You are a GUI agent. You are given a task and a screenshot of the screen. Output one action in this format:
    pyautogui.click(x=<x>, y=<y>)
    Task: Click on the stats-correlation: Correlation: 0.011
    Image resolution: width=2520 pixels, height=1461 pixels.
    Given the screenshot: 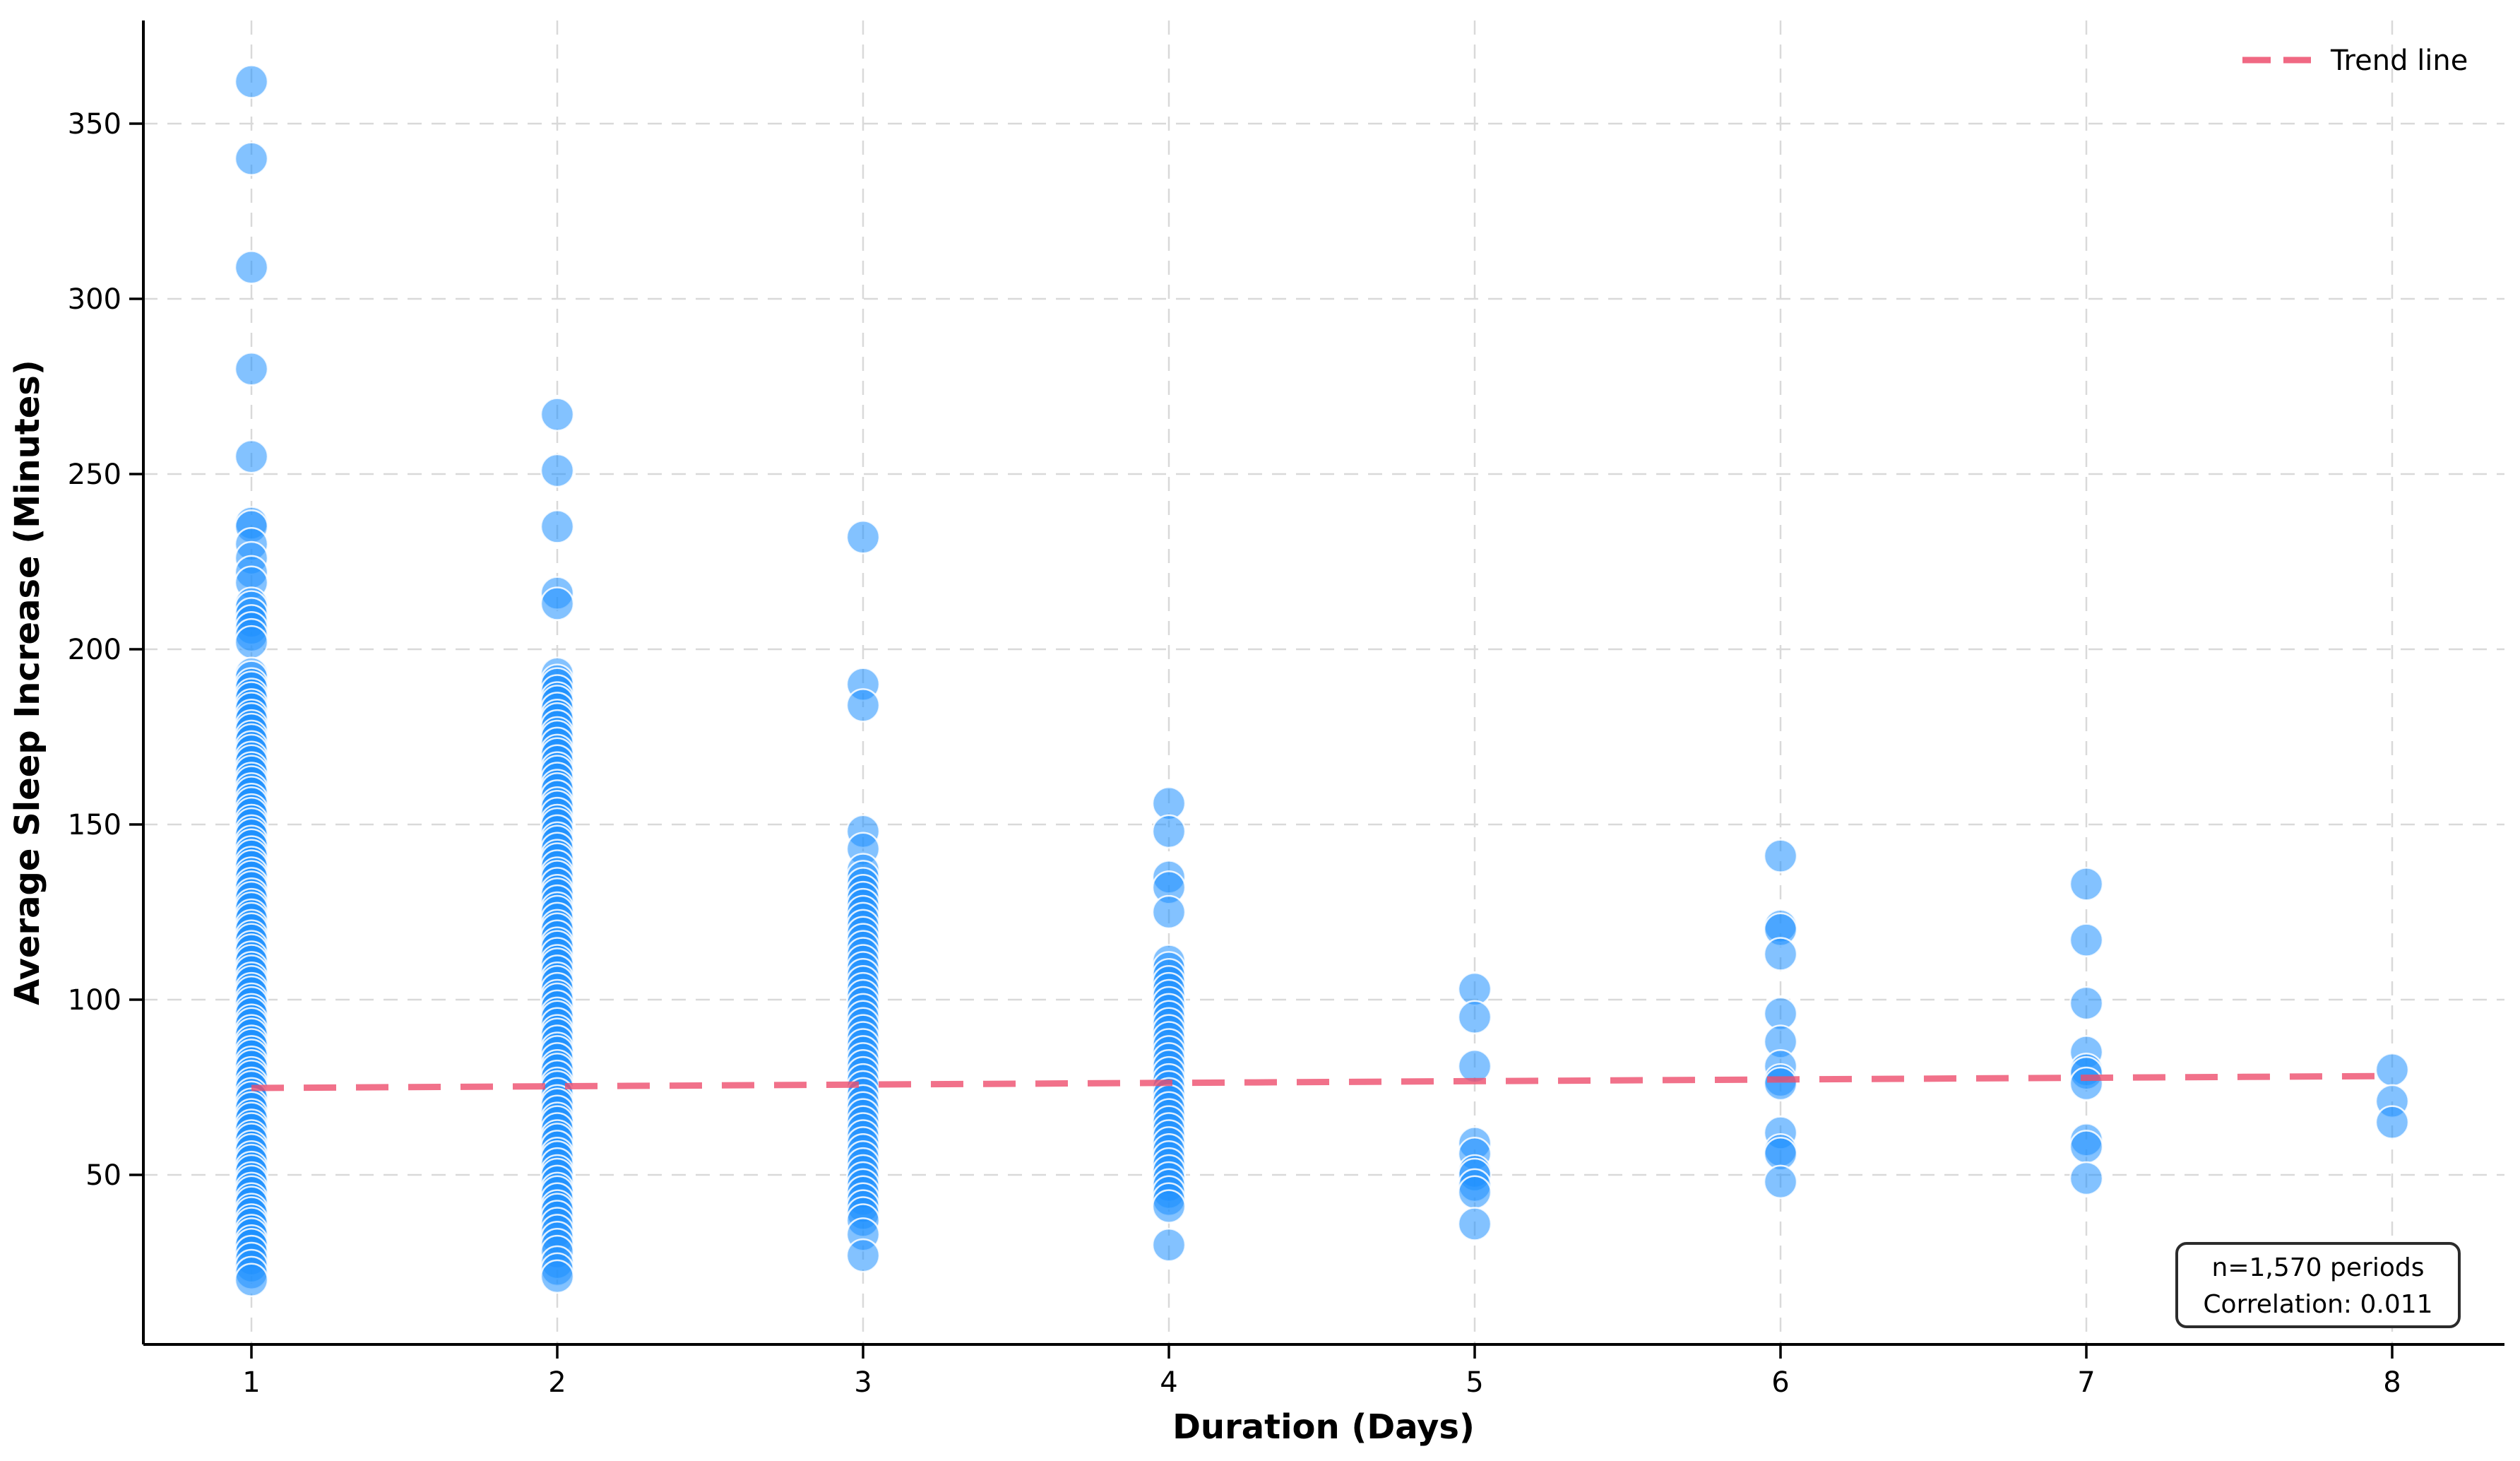 What is the action you would take?
    pyautogui.click(x=2318, y=1304)
    